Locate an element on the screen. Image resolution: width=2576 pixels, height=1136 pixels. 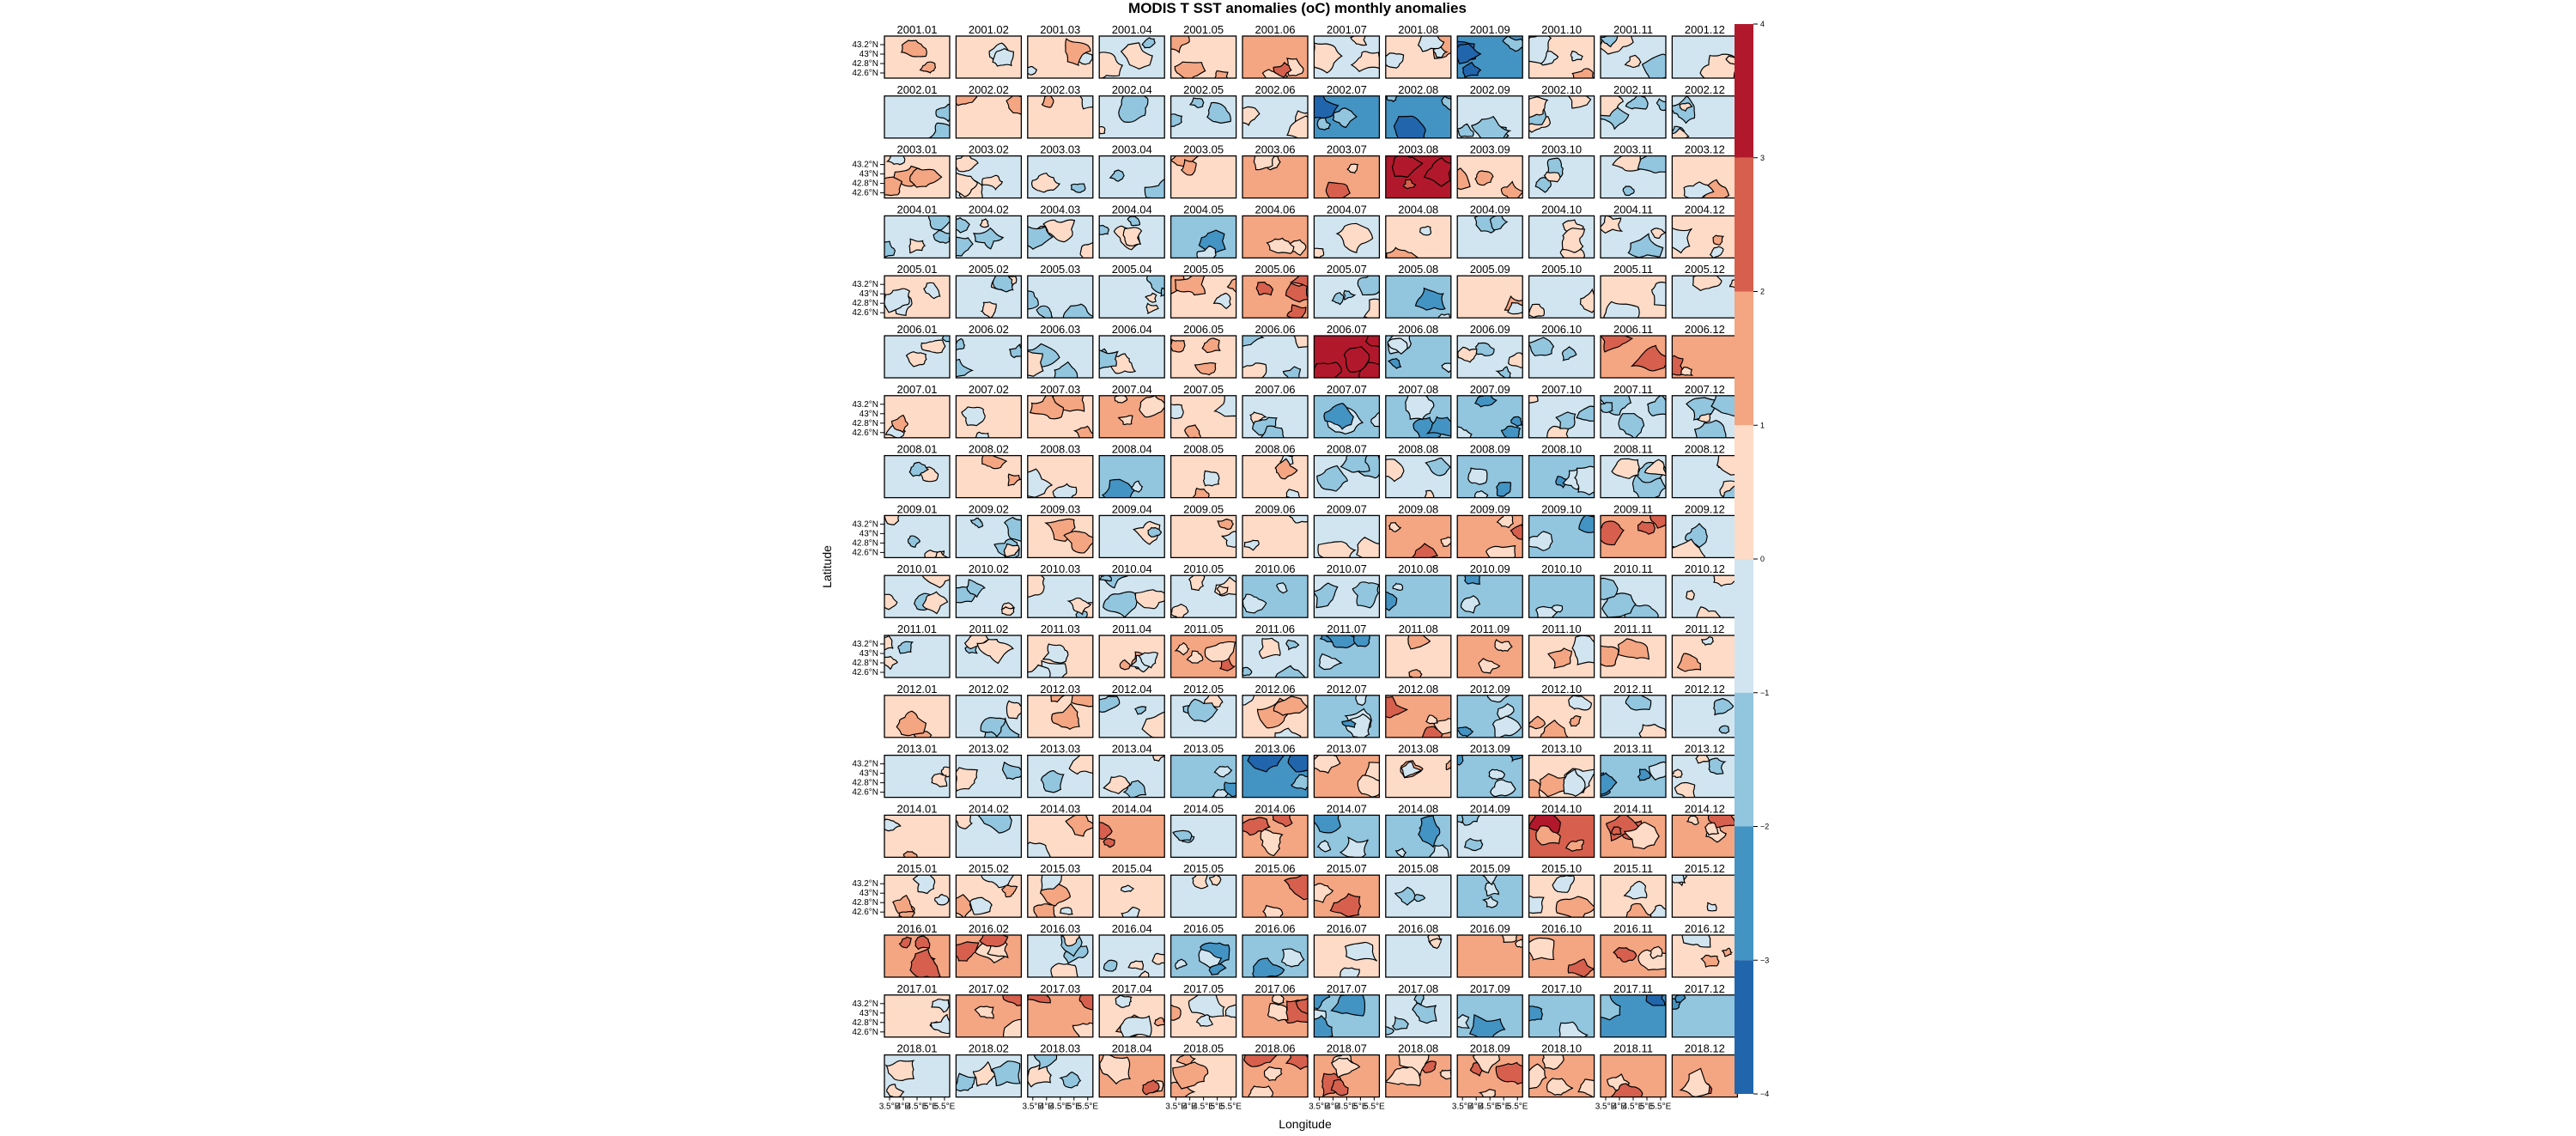
panel-title: 2011.08 is located at coordinates (1418, 629).